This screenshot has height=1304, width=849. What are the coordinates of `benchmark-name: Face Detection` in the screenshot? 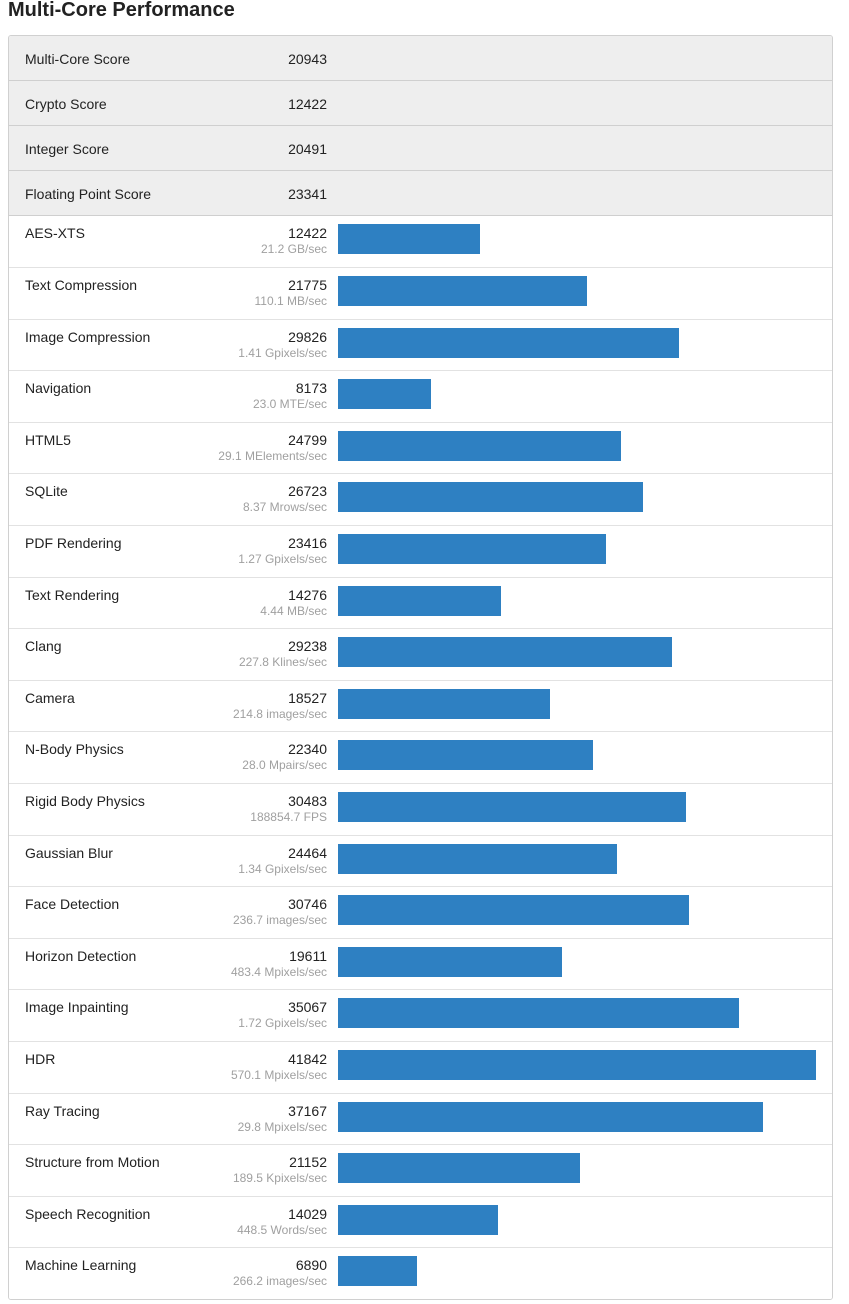 It's located at (72, 904).